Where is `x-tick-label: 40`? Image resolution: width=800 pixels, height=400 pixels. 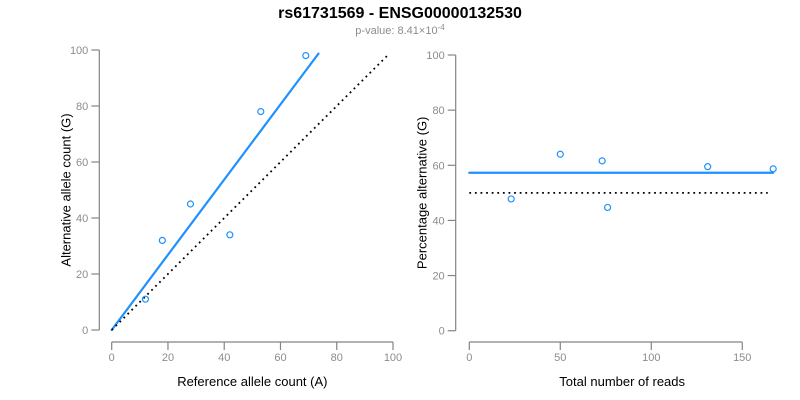 x-tick-label: 40 is located at coordinates (224, 358).